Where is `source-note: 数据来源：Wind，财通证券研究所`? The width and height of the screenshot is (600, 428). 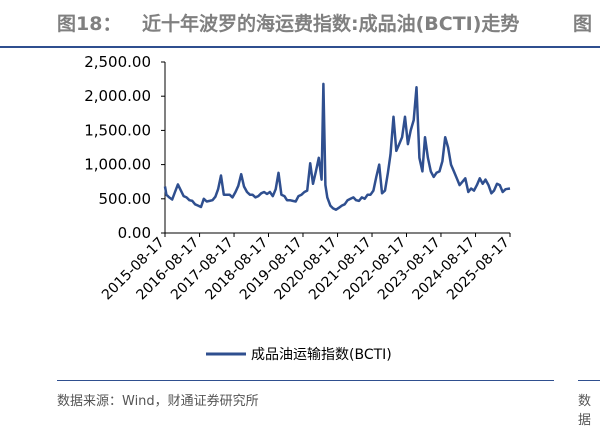
source-note: 数据来源：Wind，财通证券研究所 is located at coordinates (158, 401).